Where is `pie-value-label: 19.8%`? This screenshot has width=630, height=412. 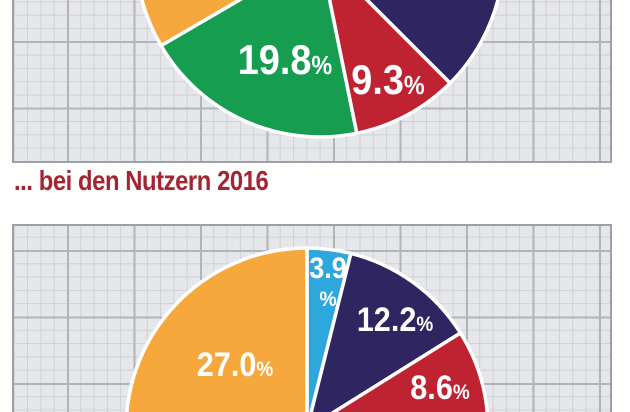 pie-value-label: 19.8% is located at coordinates (285, 60).